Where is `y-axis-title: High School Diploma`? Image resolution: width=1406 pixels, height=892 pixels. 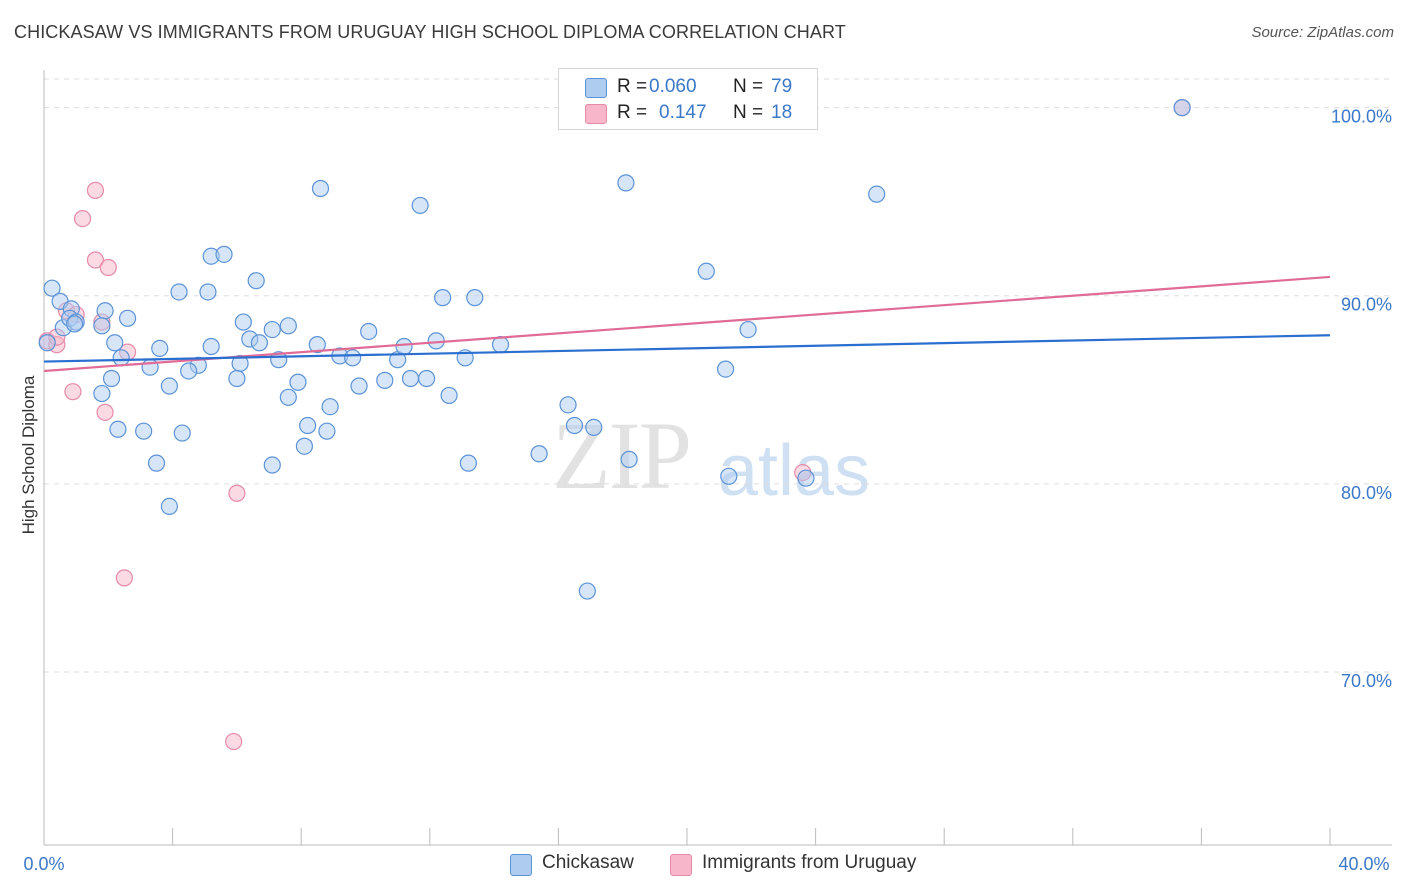 y-axis-title: High School Diploma is located at coordinates (28, 454).